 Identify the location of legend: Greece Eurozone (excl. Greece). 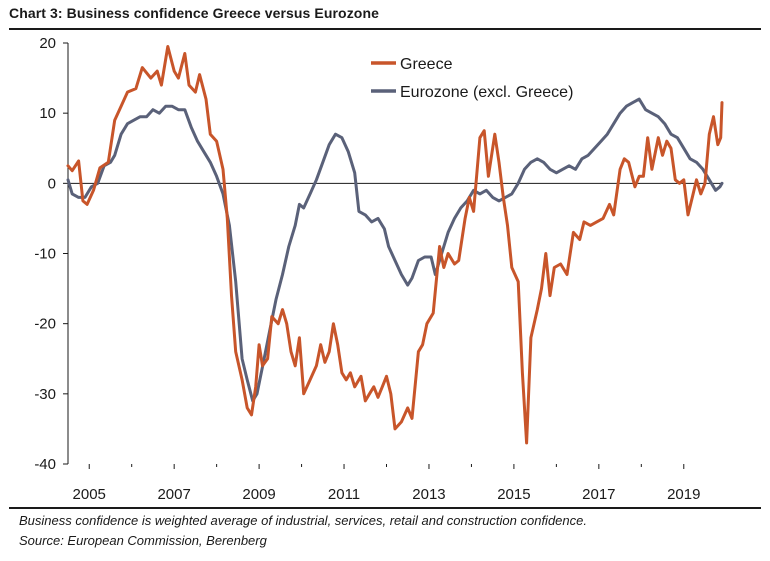
(472, 78).